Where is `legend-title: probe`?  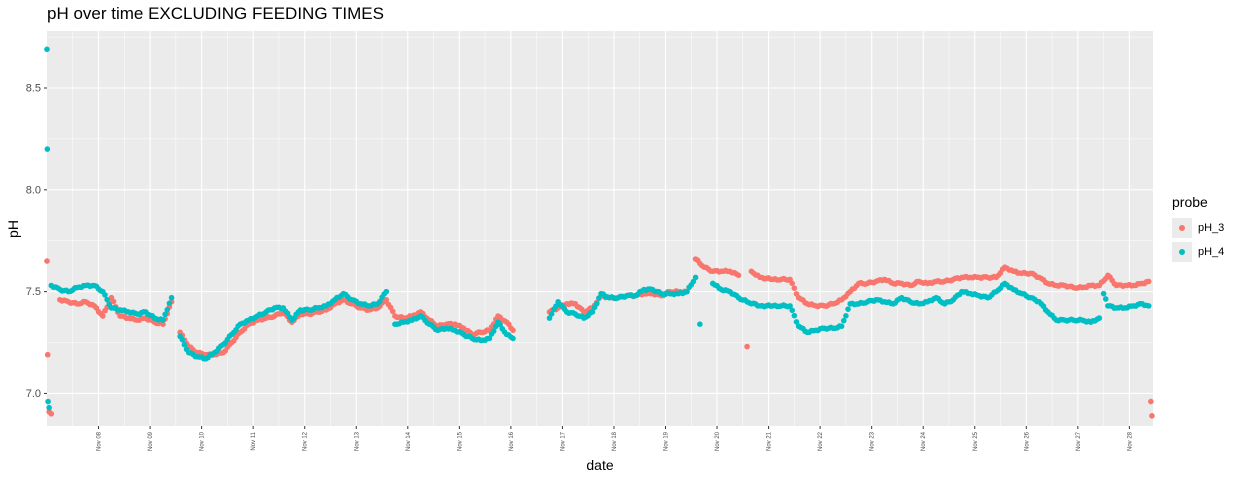
legend-title: probe is located at coordinates (1190, 202).